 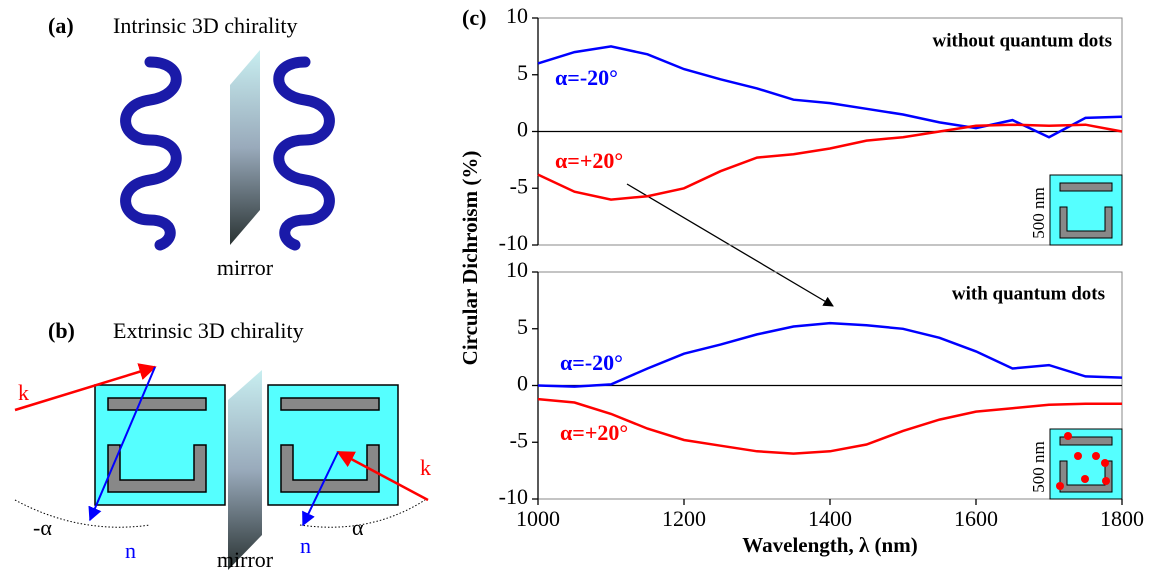 I want to click on angle-arc, so click(x=220, y=513).